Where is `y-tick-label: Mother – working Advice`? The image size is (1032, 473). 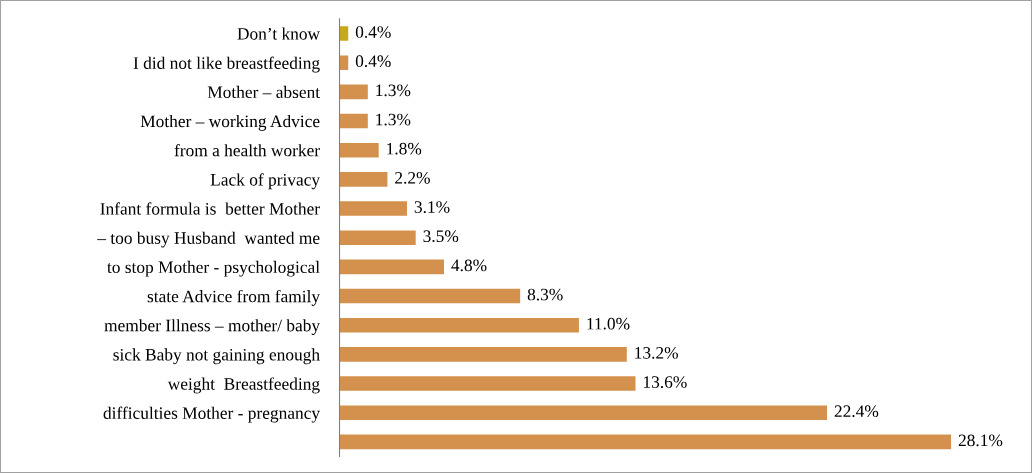
y-tick-label: Mother – working Advice is located at coordinates (230, 122).